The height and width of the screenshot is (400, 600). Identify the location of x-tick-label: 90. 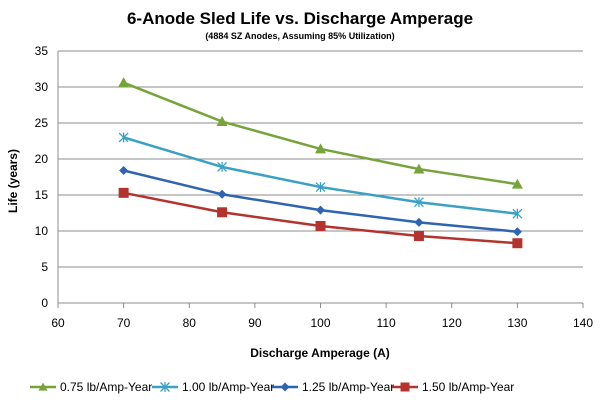
(255, 323).